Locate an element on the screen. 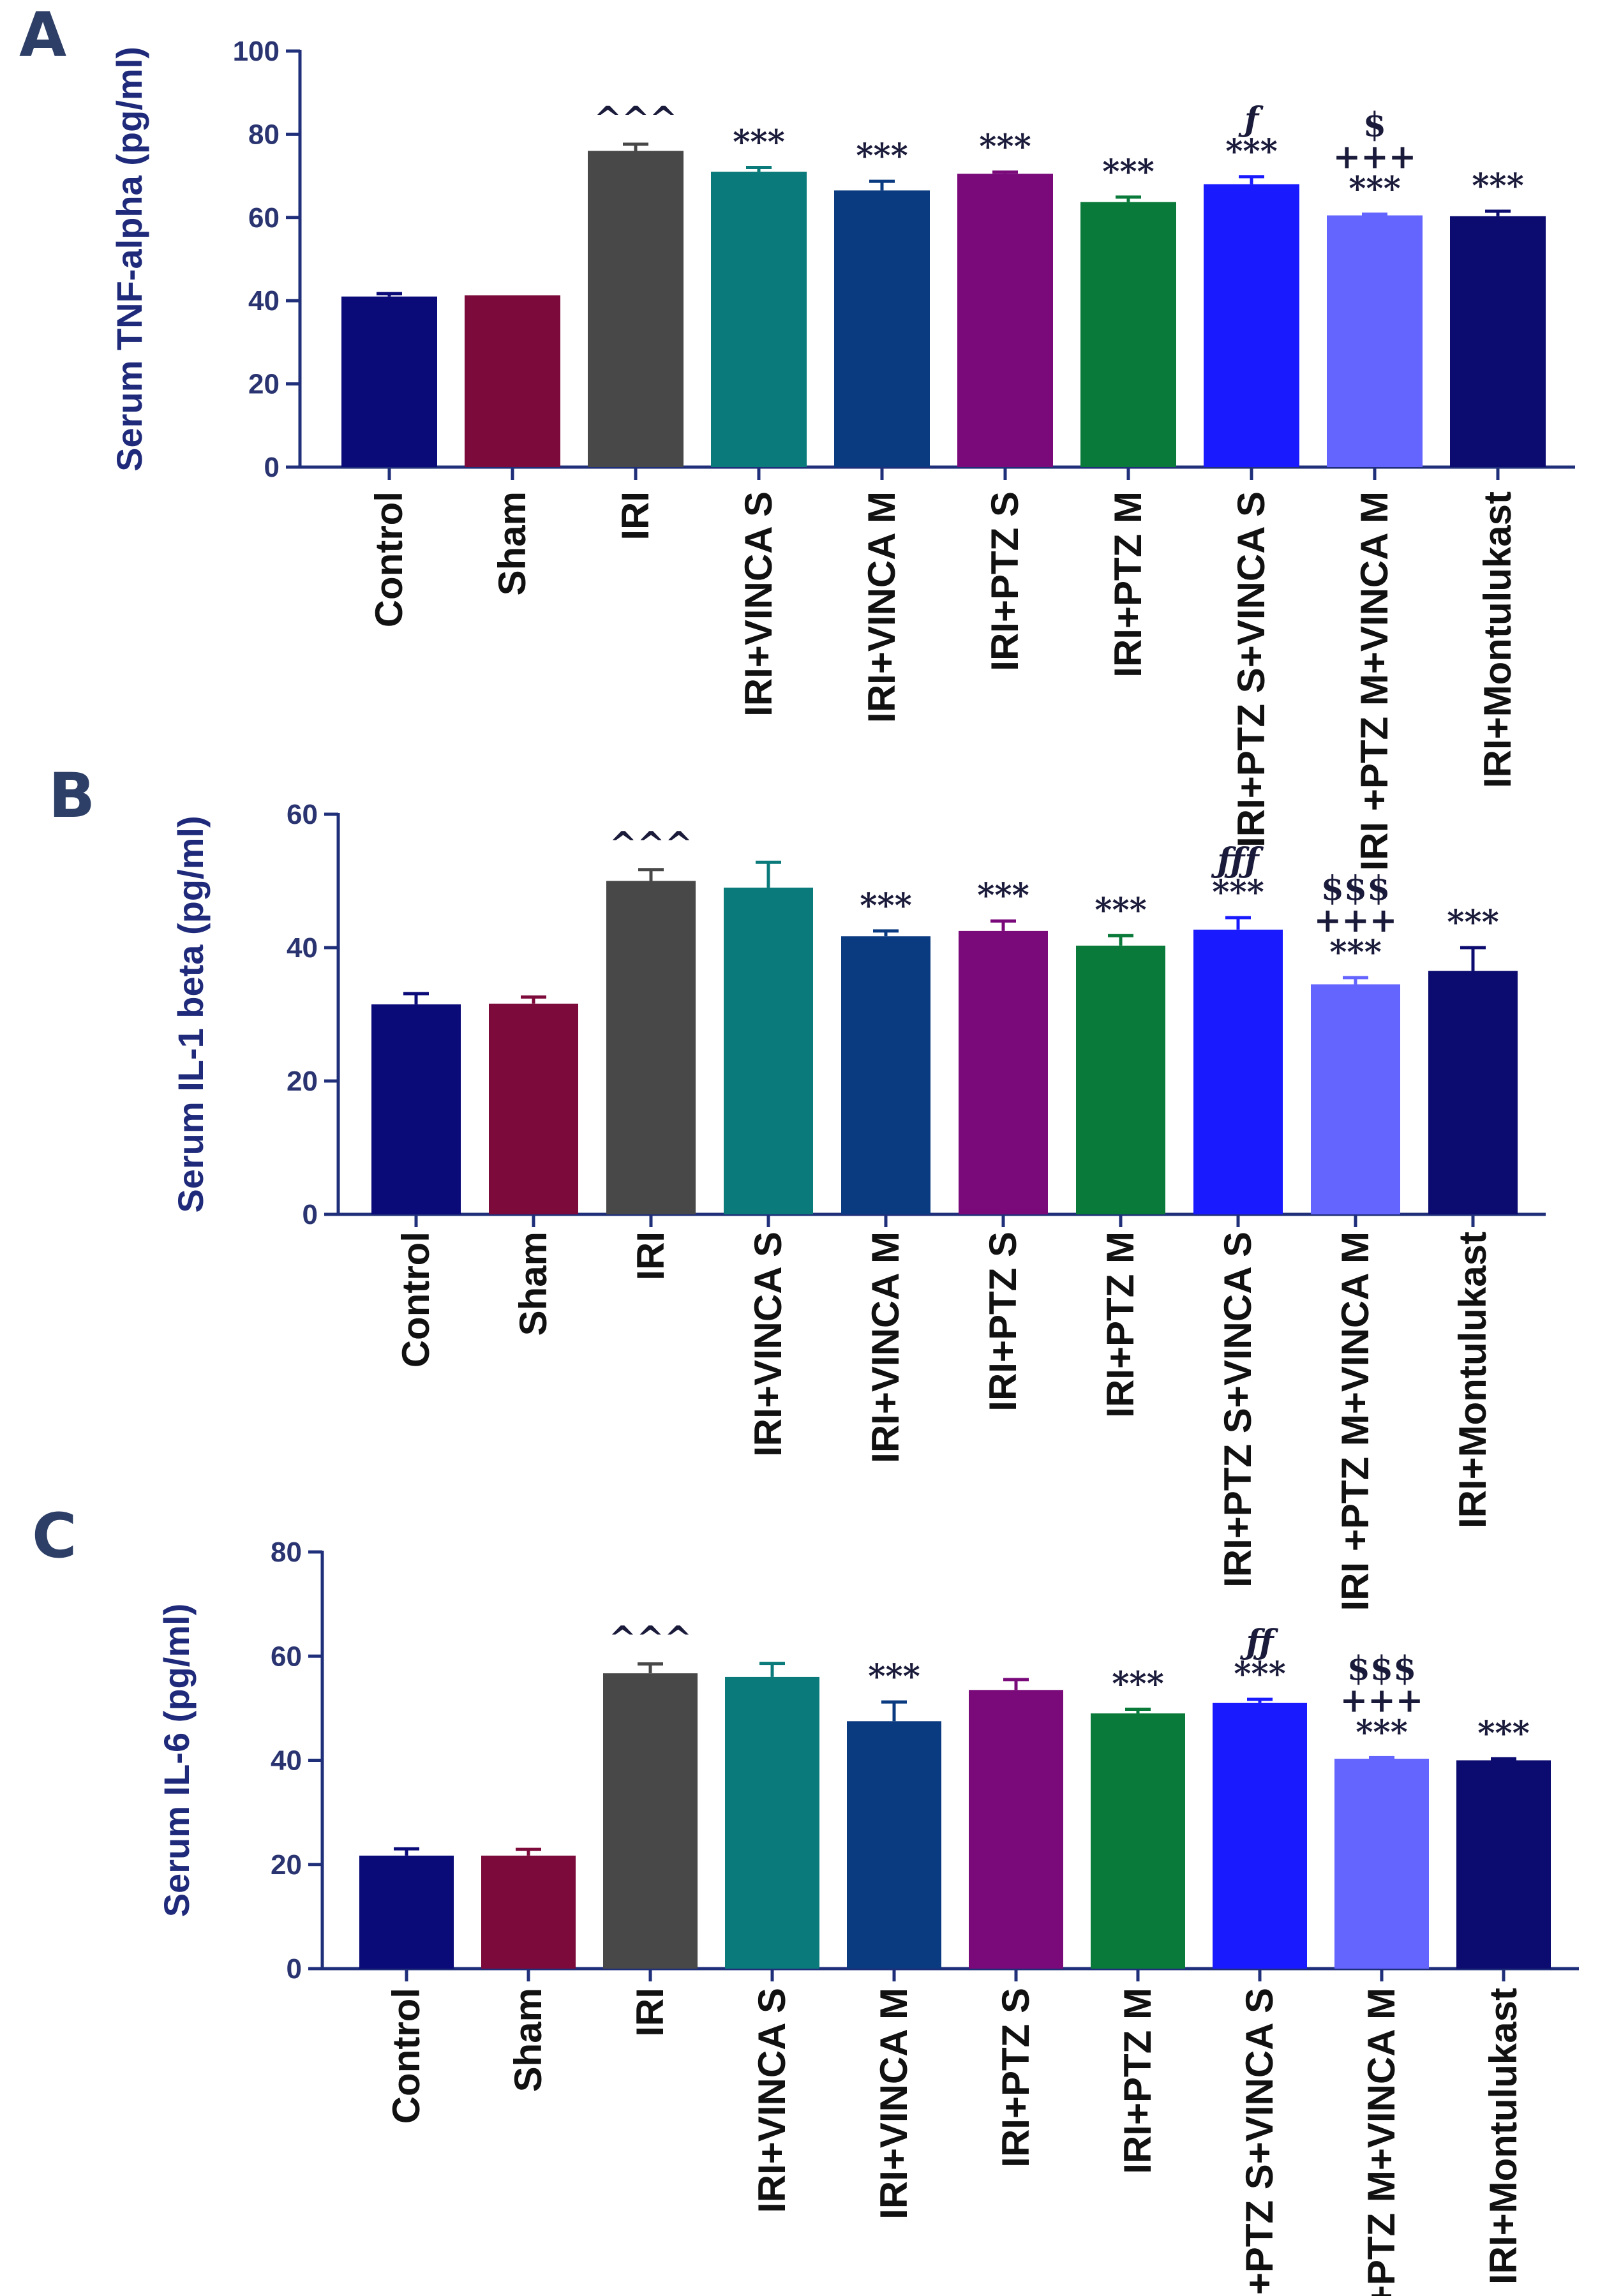 This screenshot has width=1614, height=2296. y-axis-label: Serum IL-6 (pg/ml) is located at coordinates (176, 1761).